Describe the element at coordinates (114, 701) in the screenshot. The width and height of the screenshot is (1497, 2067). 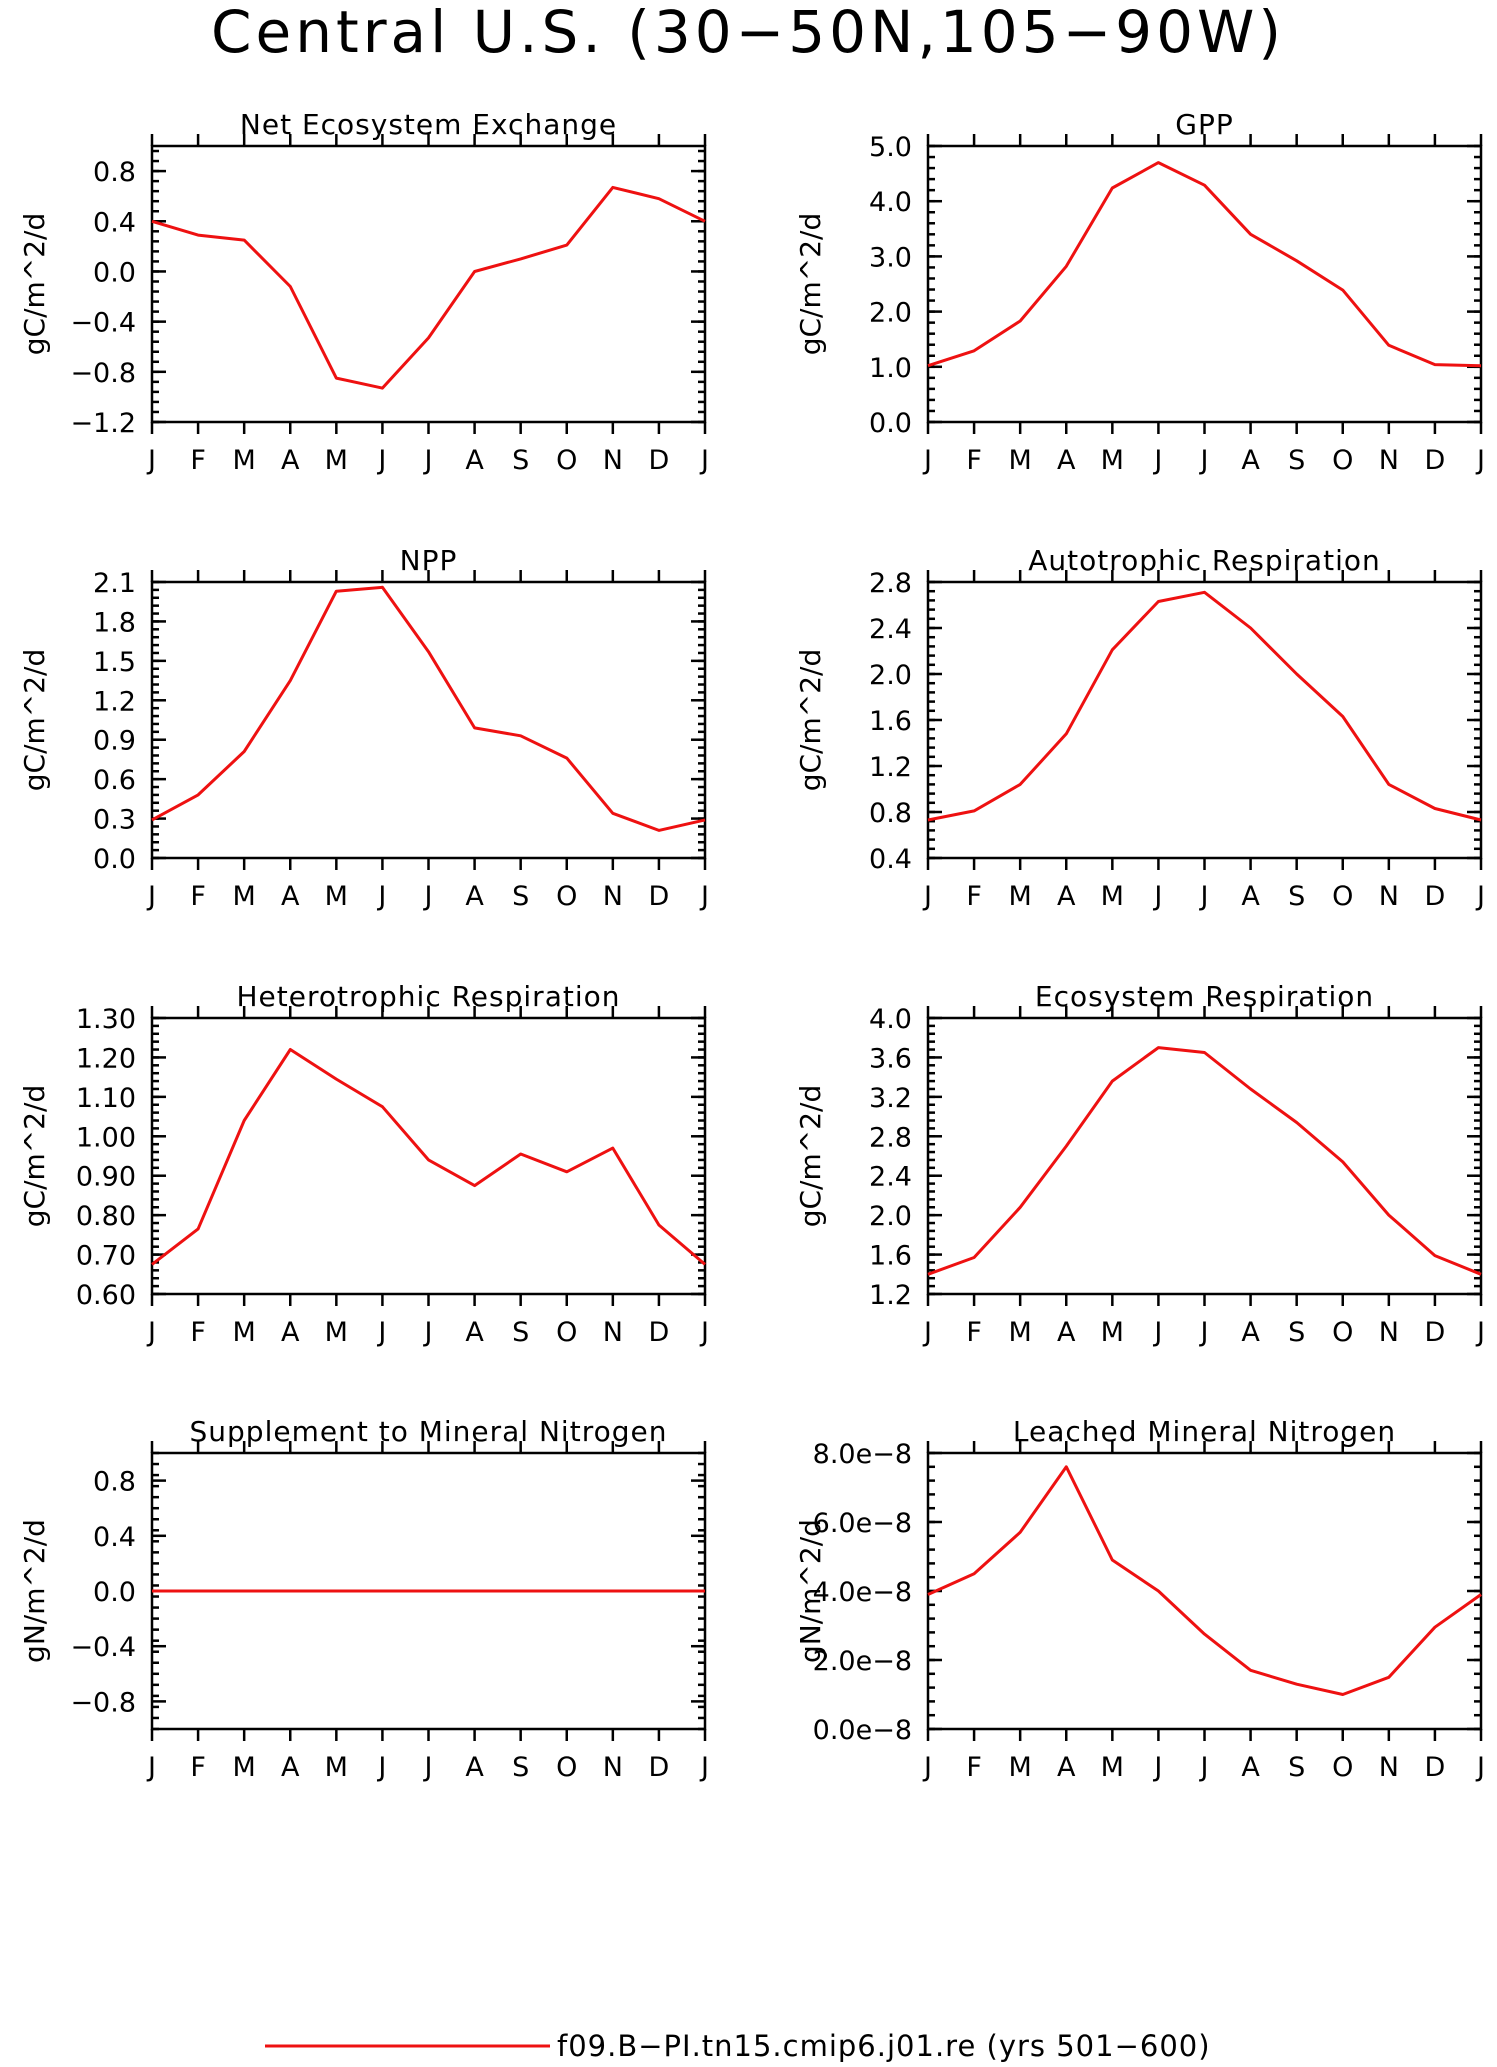
I see `y-tick-label: 1.2` at that location.